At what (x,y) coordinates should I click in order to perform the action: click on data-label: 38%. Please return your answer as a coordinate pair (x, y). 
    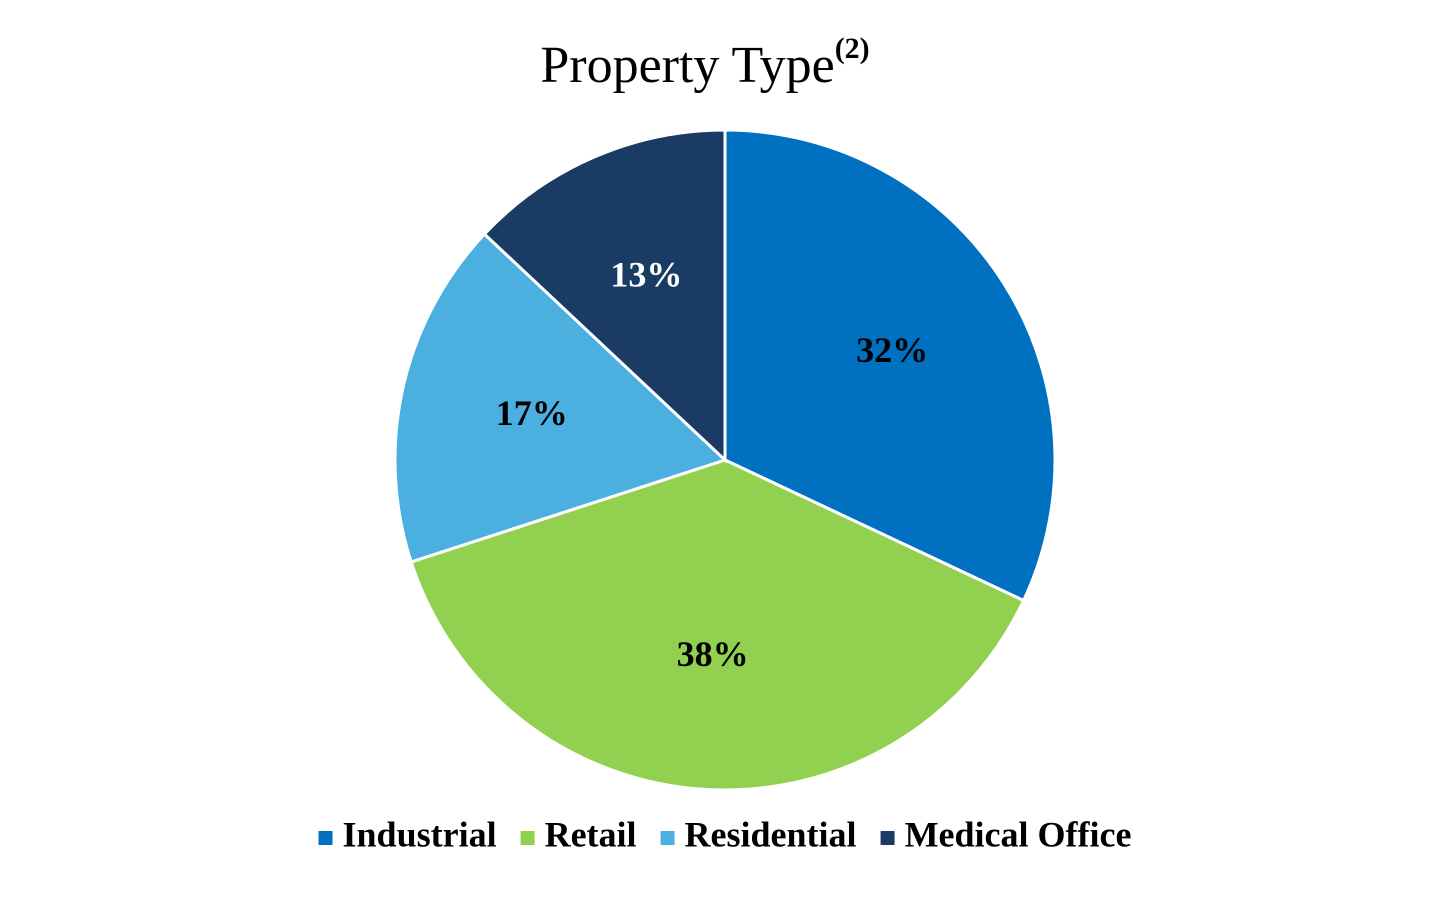
    Looking at the image, I should click on (713, 654).